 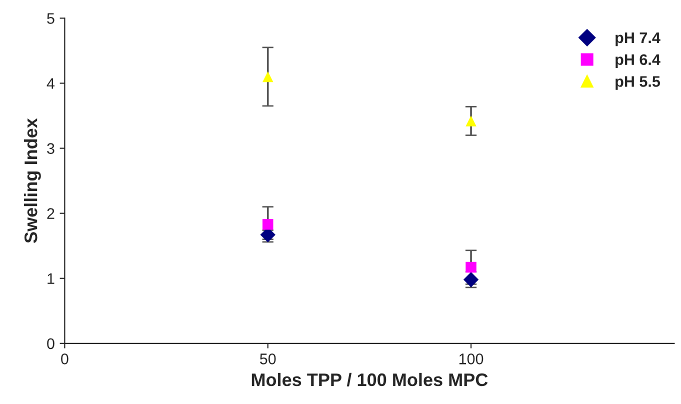 I want to click on y-tick-label: 5, so click(x=50, y=18).